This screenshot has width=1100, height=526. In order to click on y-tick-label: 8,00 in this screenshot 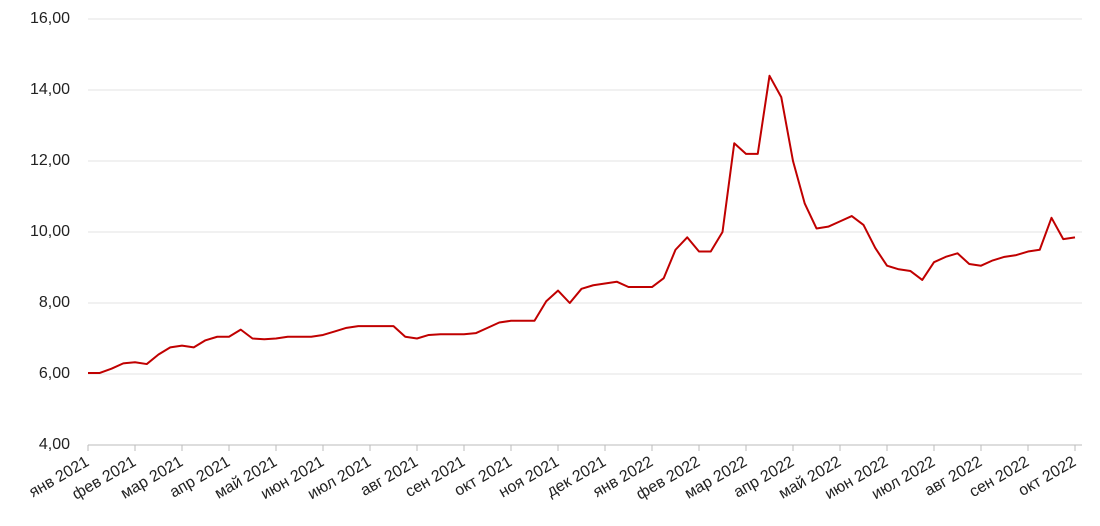, I will do `click(54, 302)`.